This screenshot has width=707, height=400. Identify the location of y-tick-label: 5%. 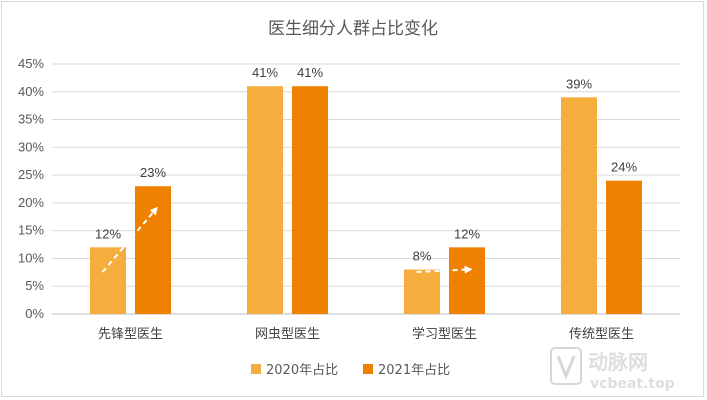
(34, 285).